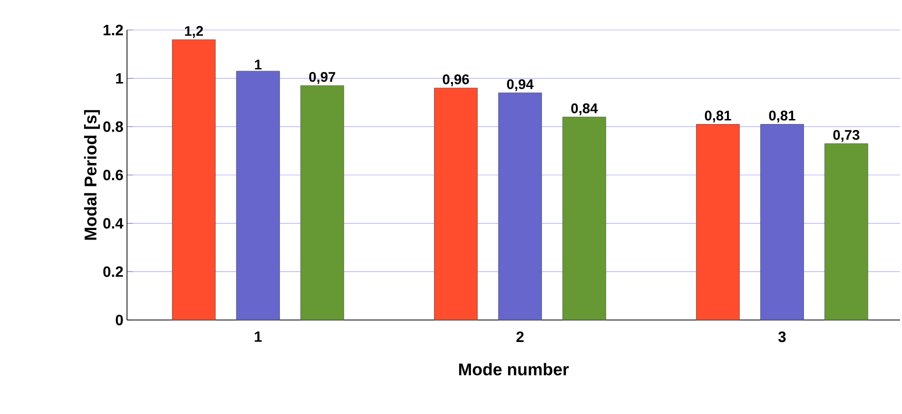  What do you see at coordinates (113, 223) in the screenshot?
I see `y-tick-label: 0.4` at bounding box center [113, 223].